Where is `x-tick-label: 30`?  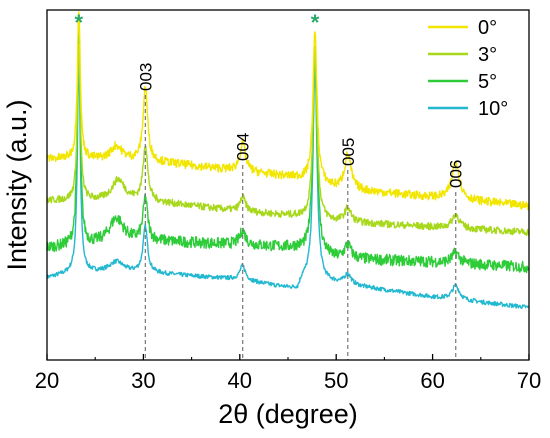
x-tick-label: 30 is located at coordinates (143, 380).